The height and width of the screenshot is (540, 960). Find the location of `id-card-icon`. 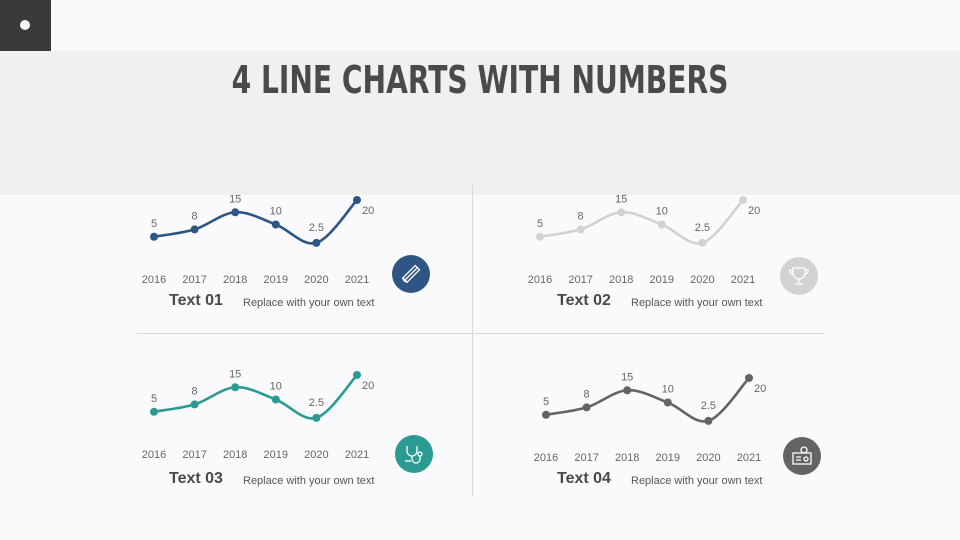

id-card-icon is located at coordinates (802, 456).